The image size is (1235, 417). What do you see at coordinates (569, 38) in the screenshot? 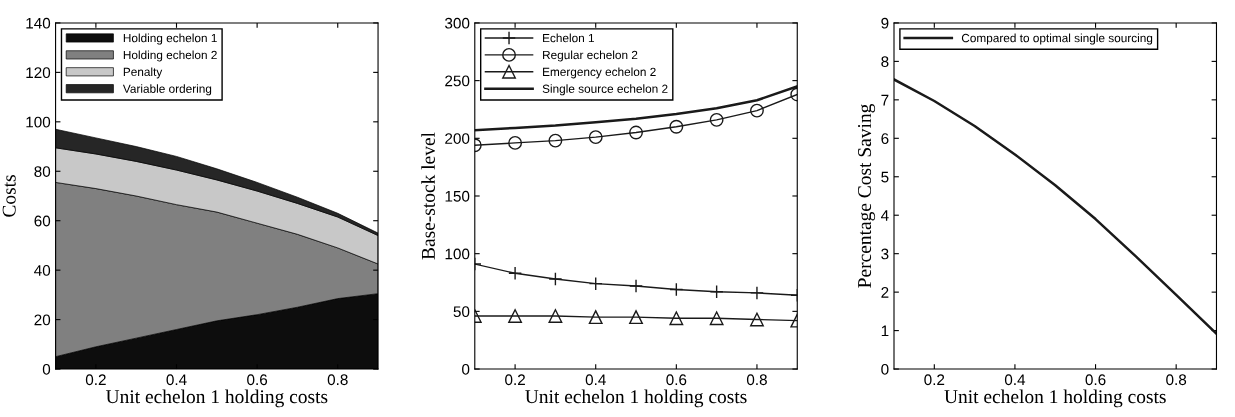
I see `legend-label: Echelon 1` at bounding box center [569, 38].